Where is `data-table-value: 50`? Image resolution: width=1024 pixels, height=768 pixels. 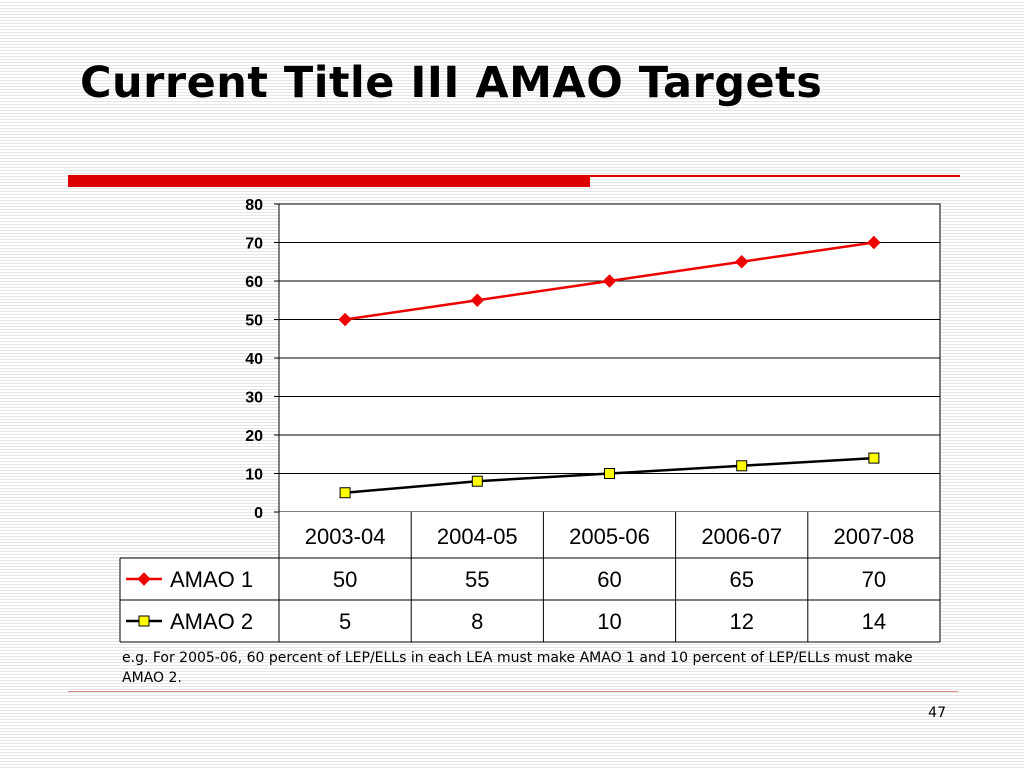 data-table-value: 50 is located at coordinates (345, 579).